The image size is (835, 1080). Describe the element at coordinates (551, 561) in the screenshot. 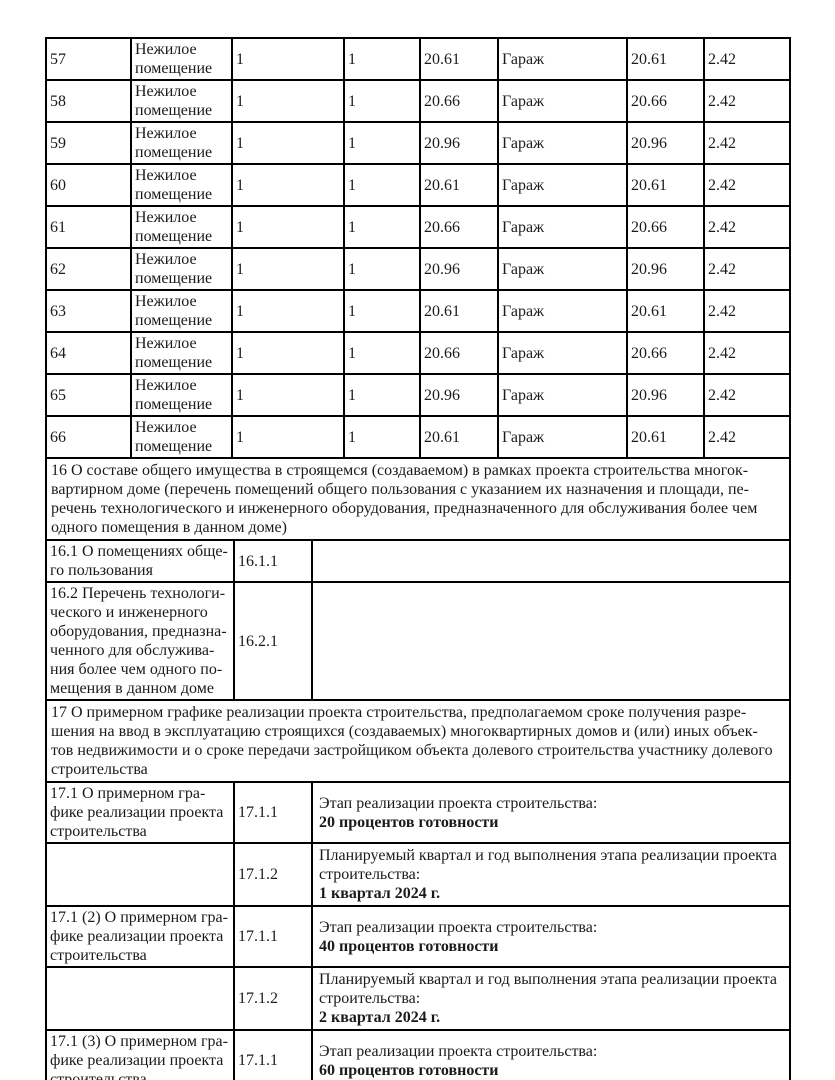

I see `section-16-1-value` at that location.